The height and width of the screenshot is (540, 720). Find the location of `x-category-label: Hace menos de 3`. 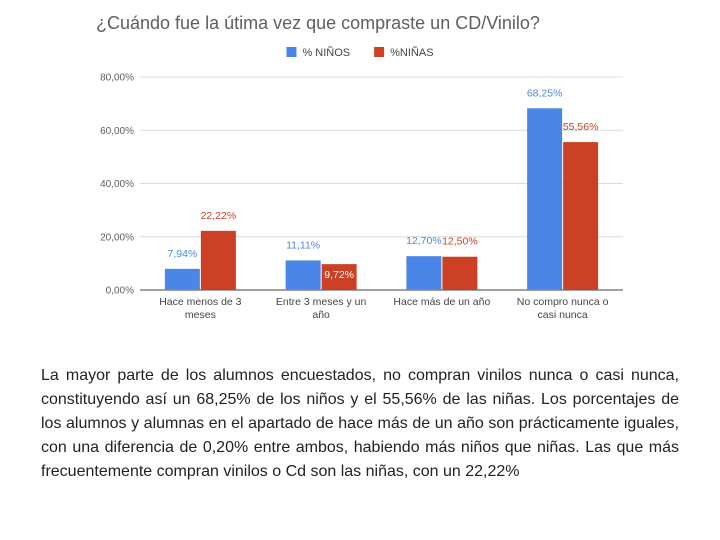

x-category-label: Hace menos de 3 is located at coordinates (200, 302).